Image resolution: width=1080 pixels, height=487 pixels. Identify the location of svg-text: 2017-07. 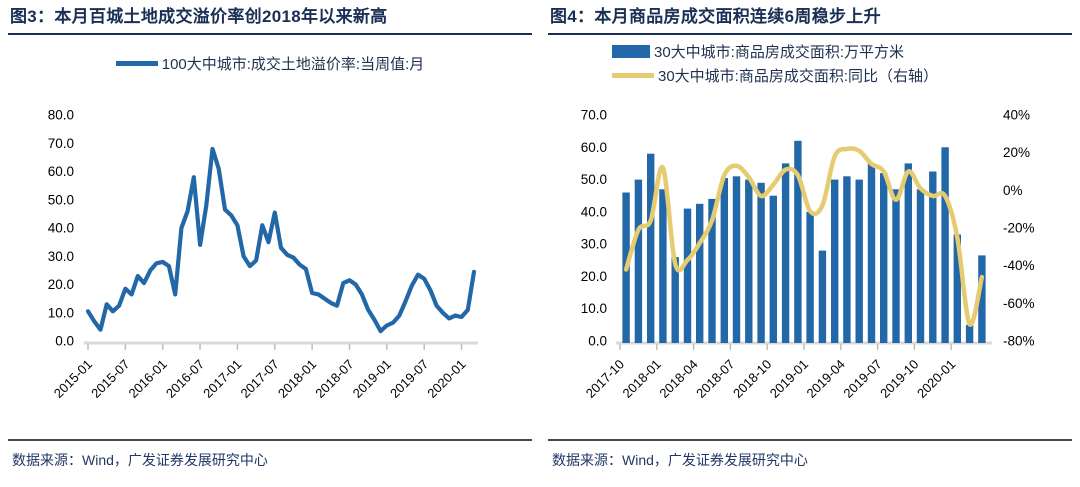
(260, 379).